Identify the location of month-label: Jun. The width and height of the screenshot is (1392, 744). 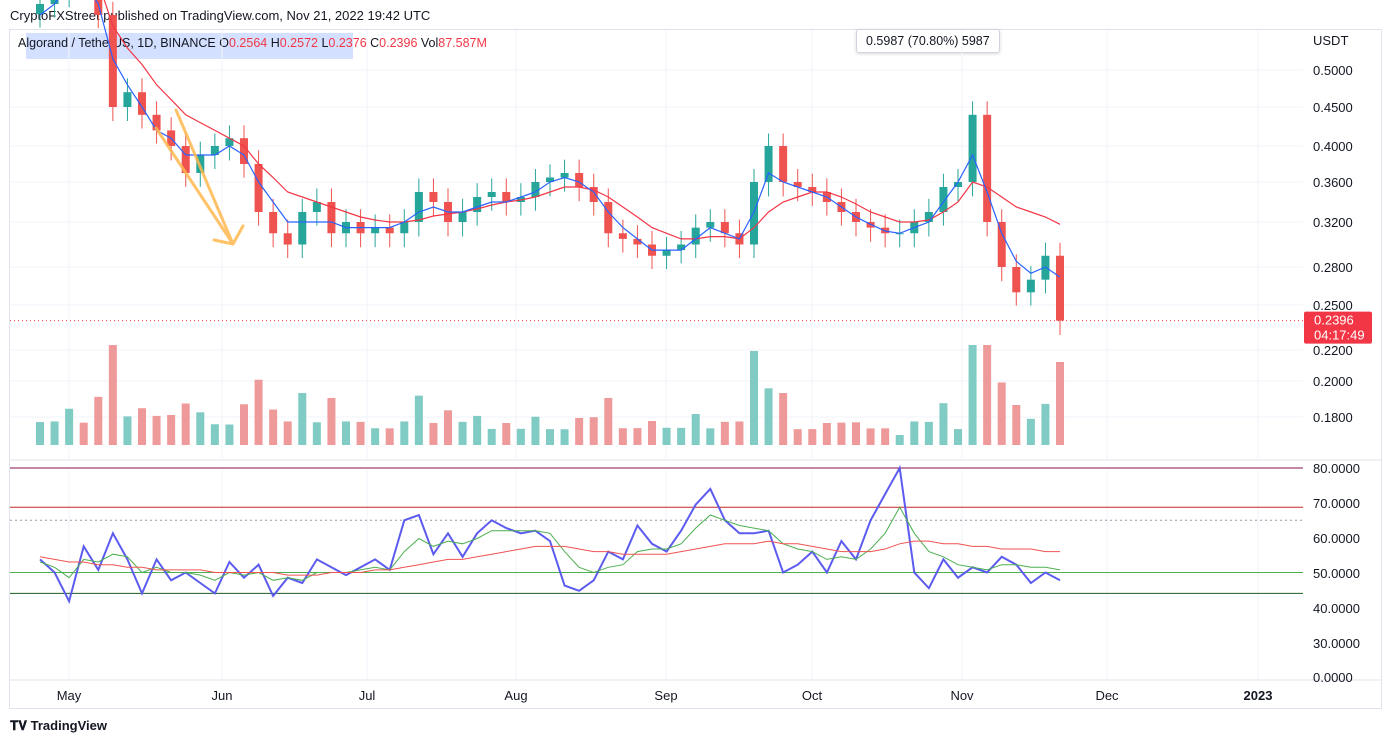
(222, 695).